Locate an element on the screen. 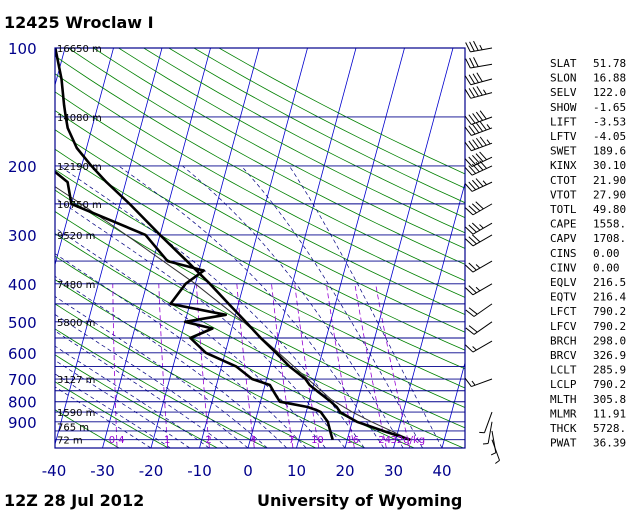 This screenshot has width=640, height=512. pressure-tick-label: 600 is located at coordinates (22, 354).